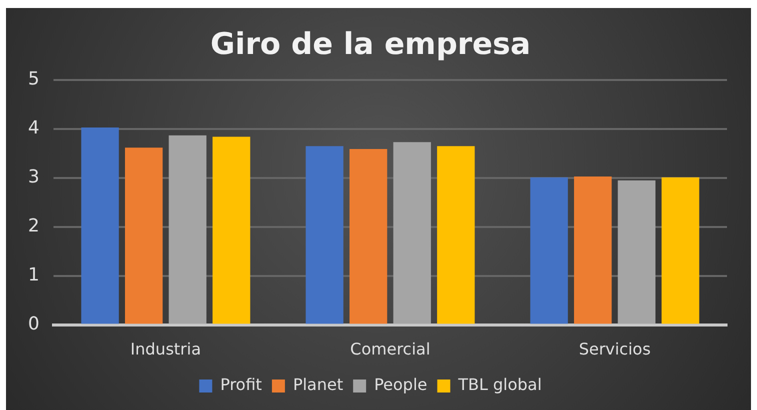  I want to click on legend-label: Planet, so click(318, 384).